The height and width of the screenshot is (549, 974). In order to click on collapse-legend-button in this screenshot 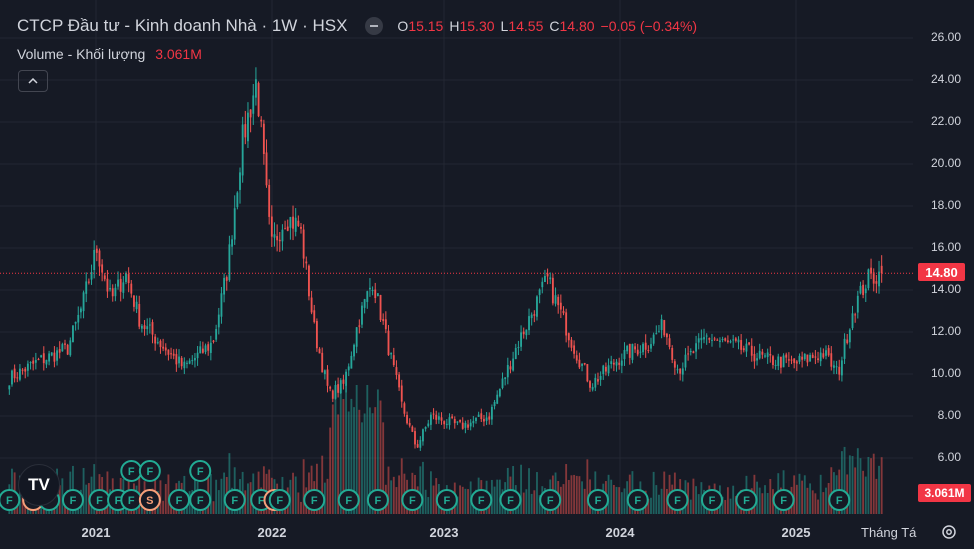, I will do `click(33, 81)`.